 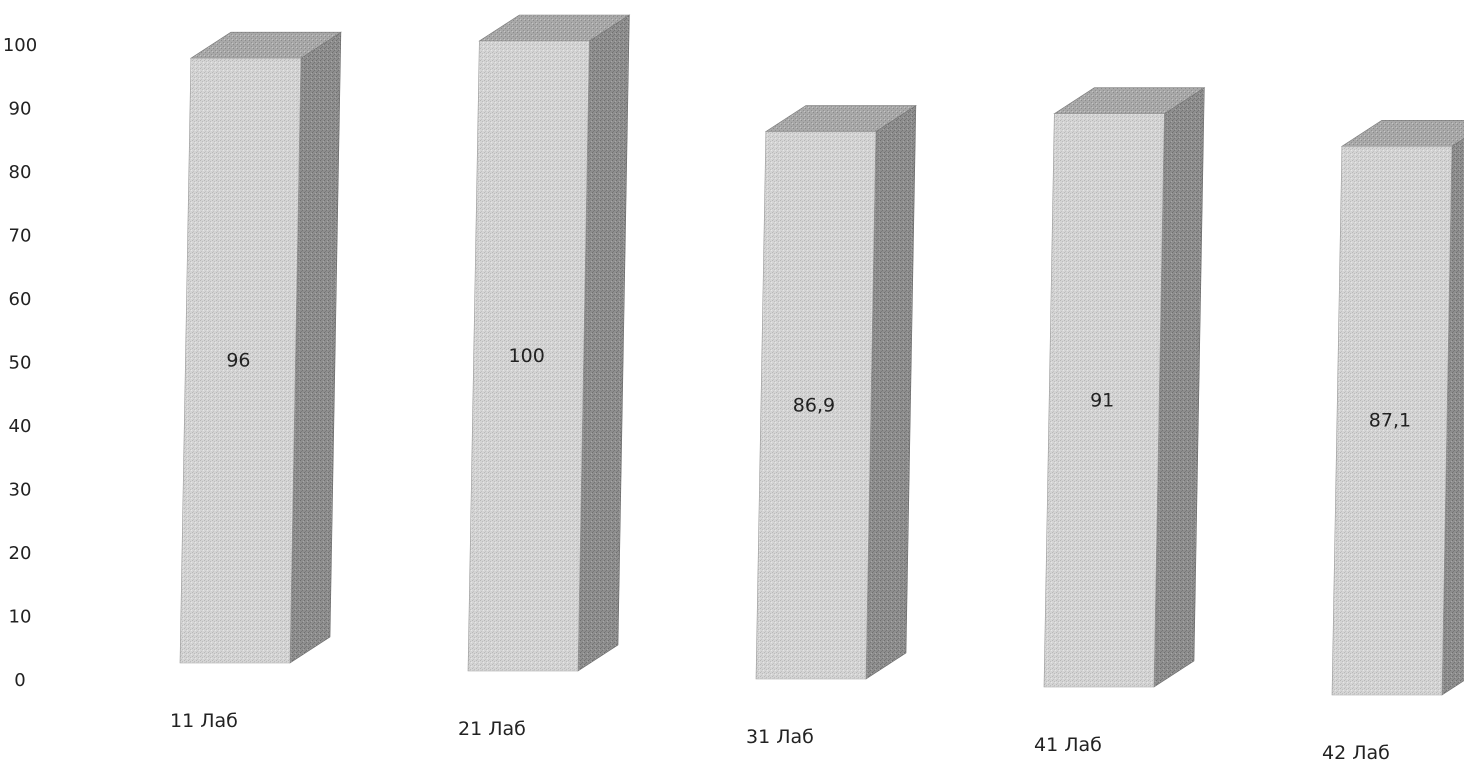 What do you see at coordinates (20, 109) in the screenshot?
I see `y-tick-label: 90` at bounding box center [20, 109].